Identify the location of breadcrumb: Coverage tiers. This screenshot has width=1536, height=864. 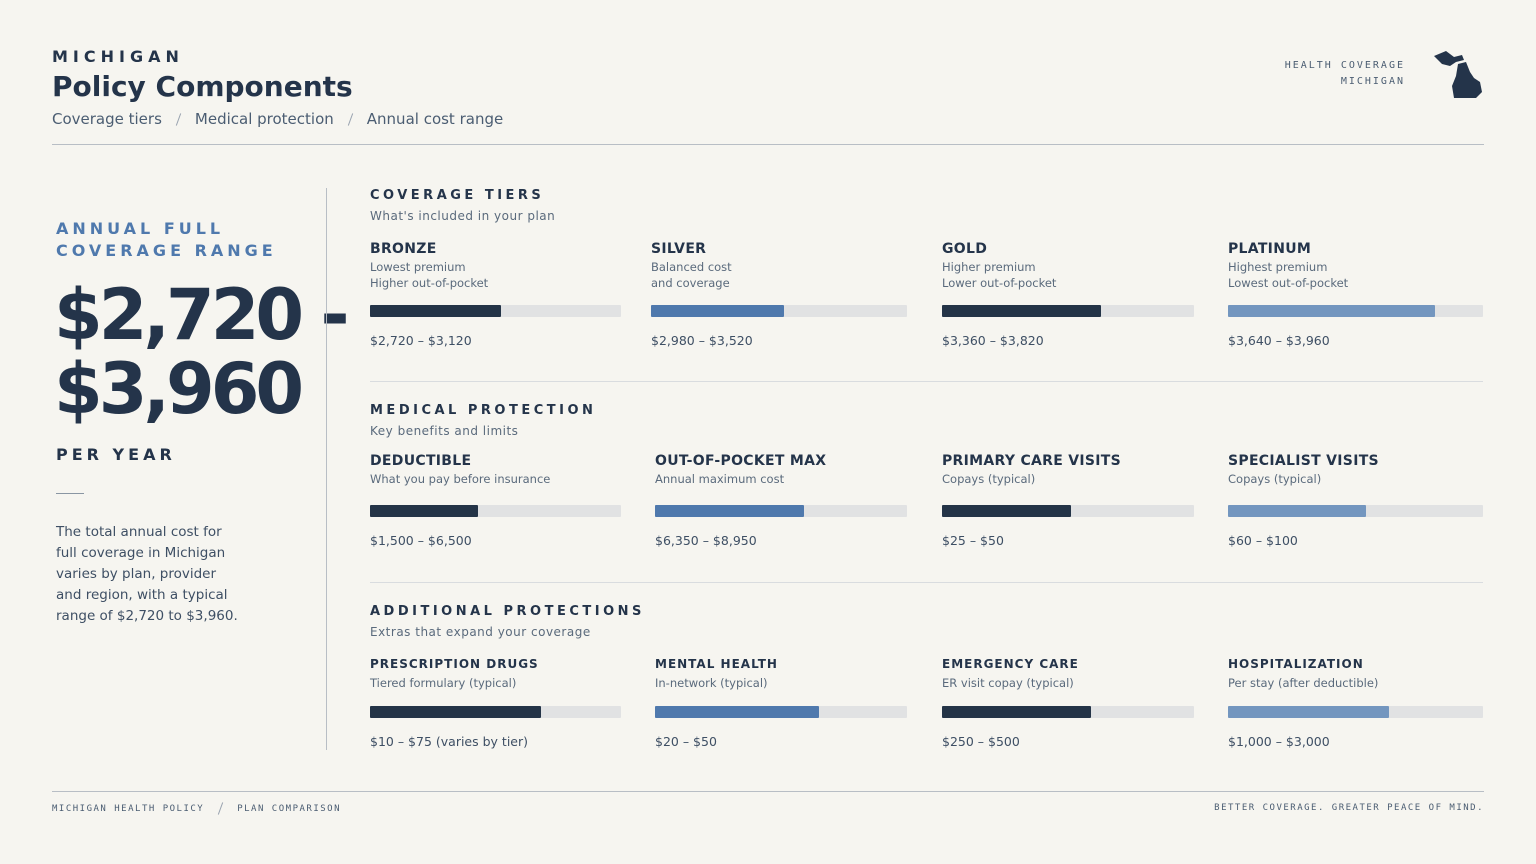
(107, 119).